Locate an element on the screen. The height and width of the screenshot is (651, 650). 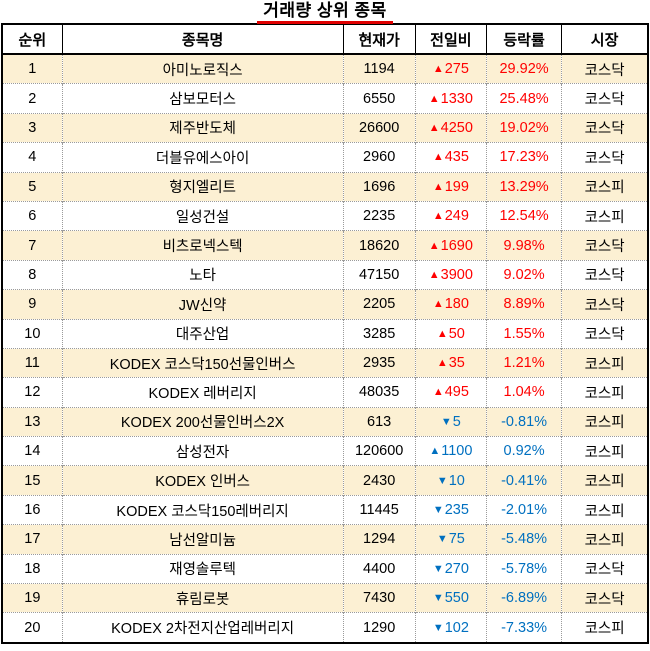
cell-rank: 11 is located at coordinates (32, 362).